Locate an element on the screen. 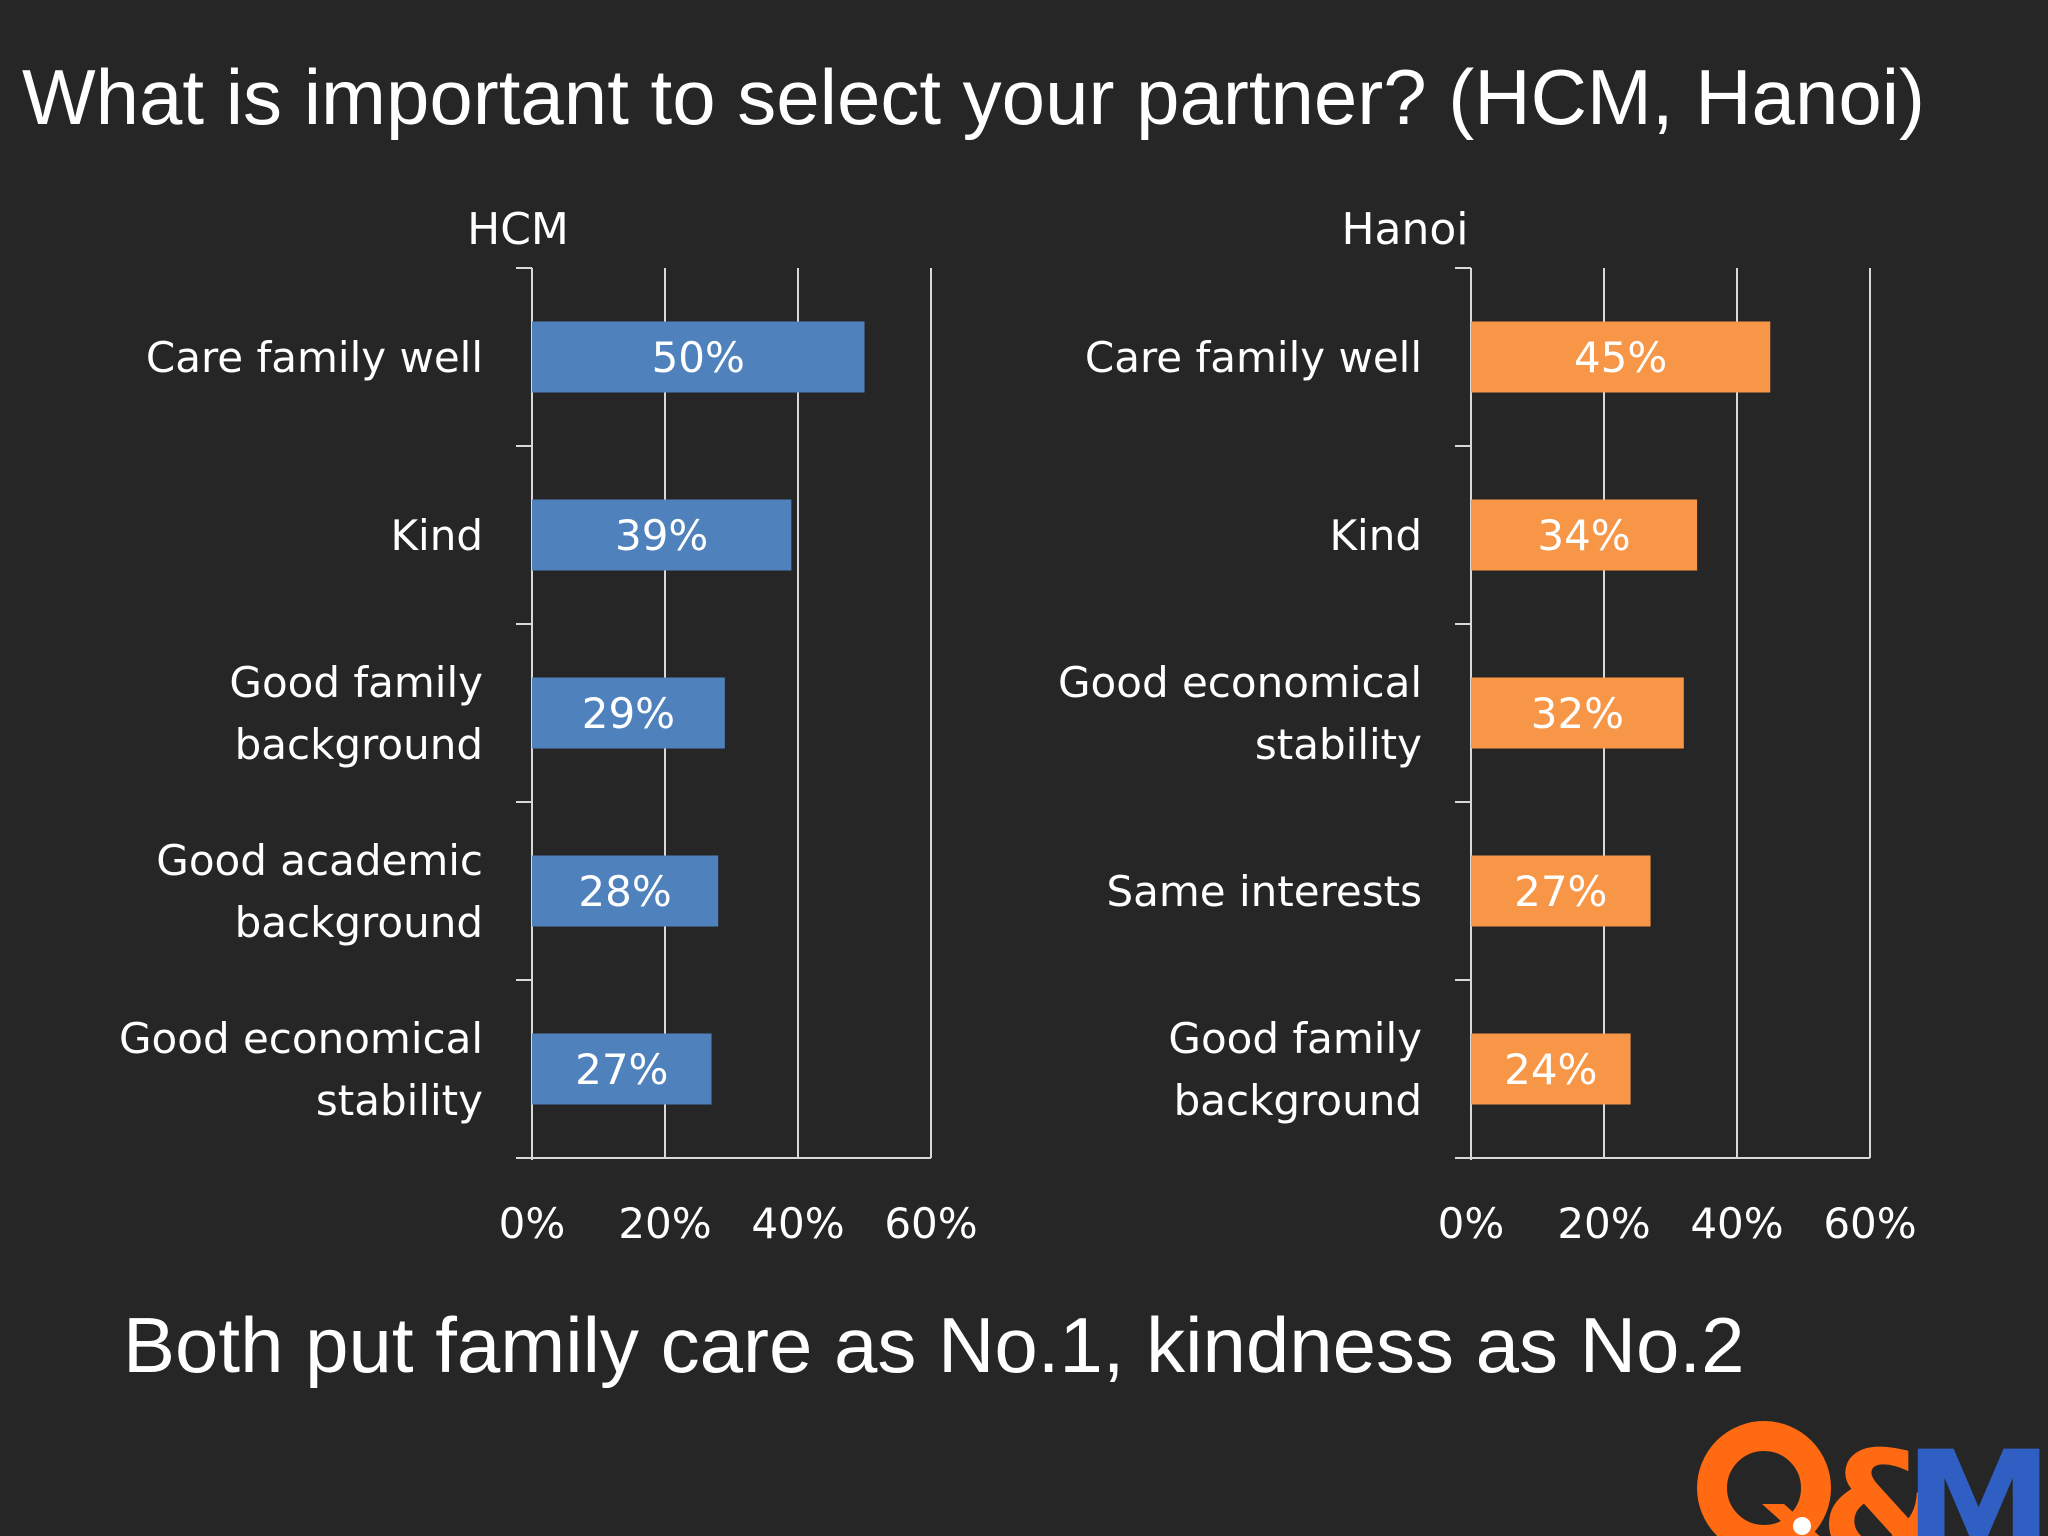 This screenshot has height=1536, width=2048. hcm-data-label: 29% is located at coordinates (628, 713).